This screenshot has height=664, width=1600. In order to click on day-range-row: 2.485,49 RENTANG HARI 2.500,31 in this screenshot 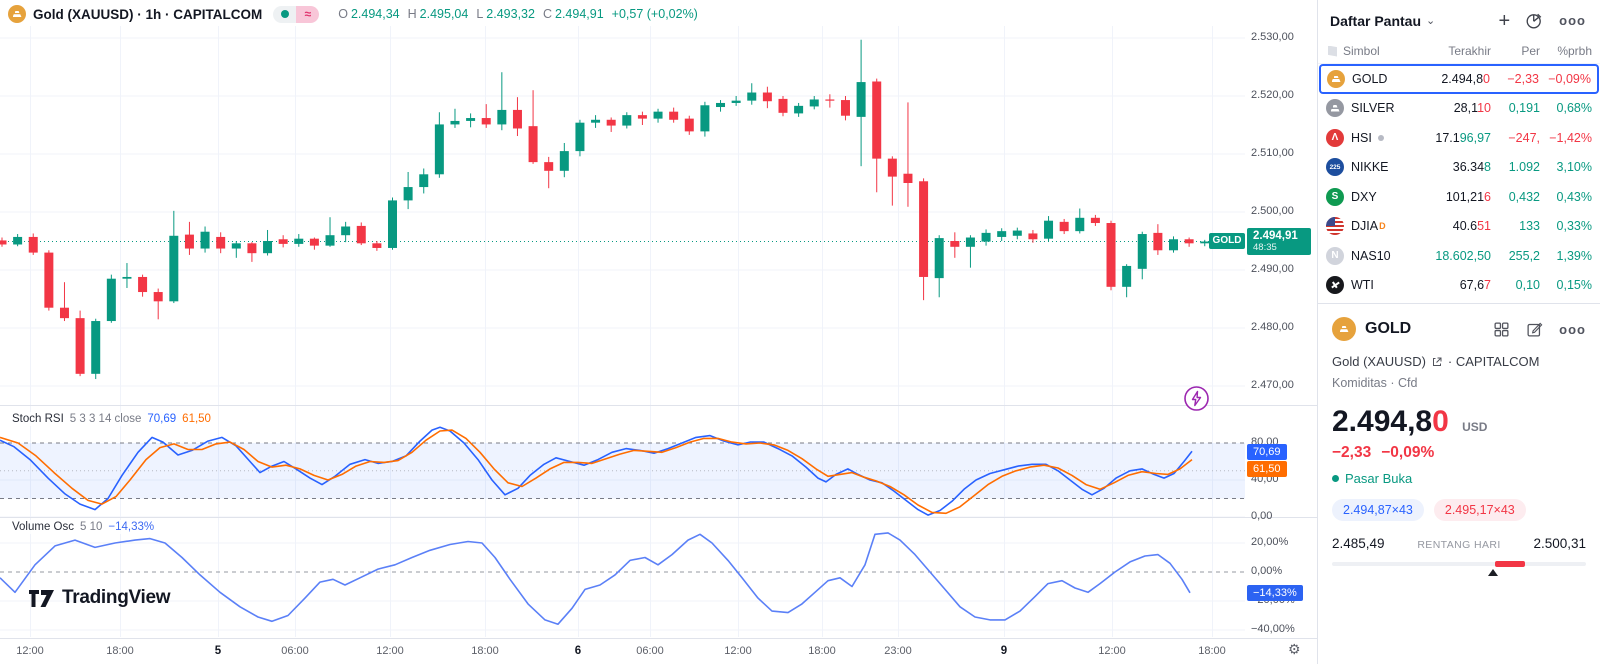, I will do `click(1459, 543)`.